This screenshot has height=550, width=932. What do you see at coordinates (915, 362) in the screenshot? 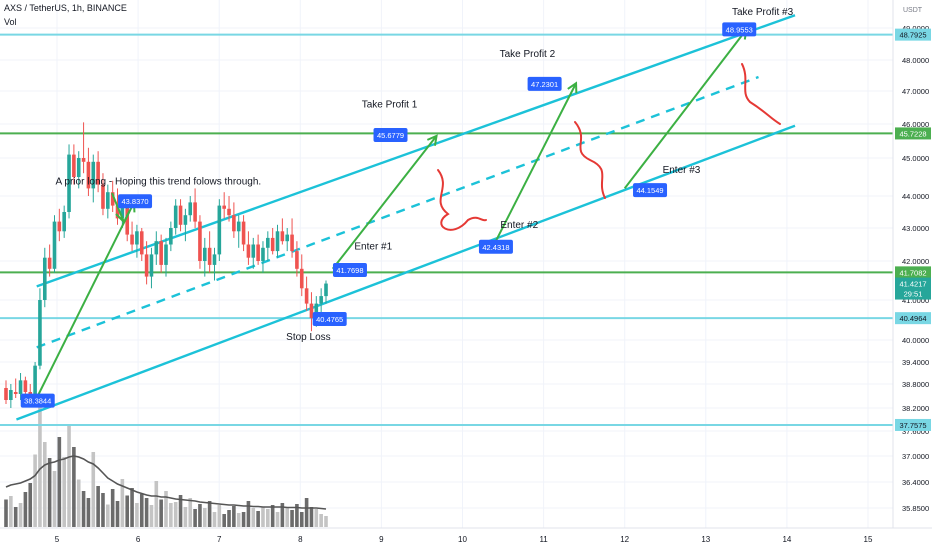
I see `y-tick-label: 39.4000` at bounding box center [915, 362].